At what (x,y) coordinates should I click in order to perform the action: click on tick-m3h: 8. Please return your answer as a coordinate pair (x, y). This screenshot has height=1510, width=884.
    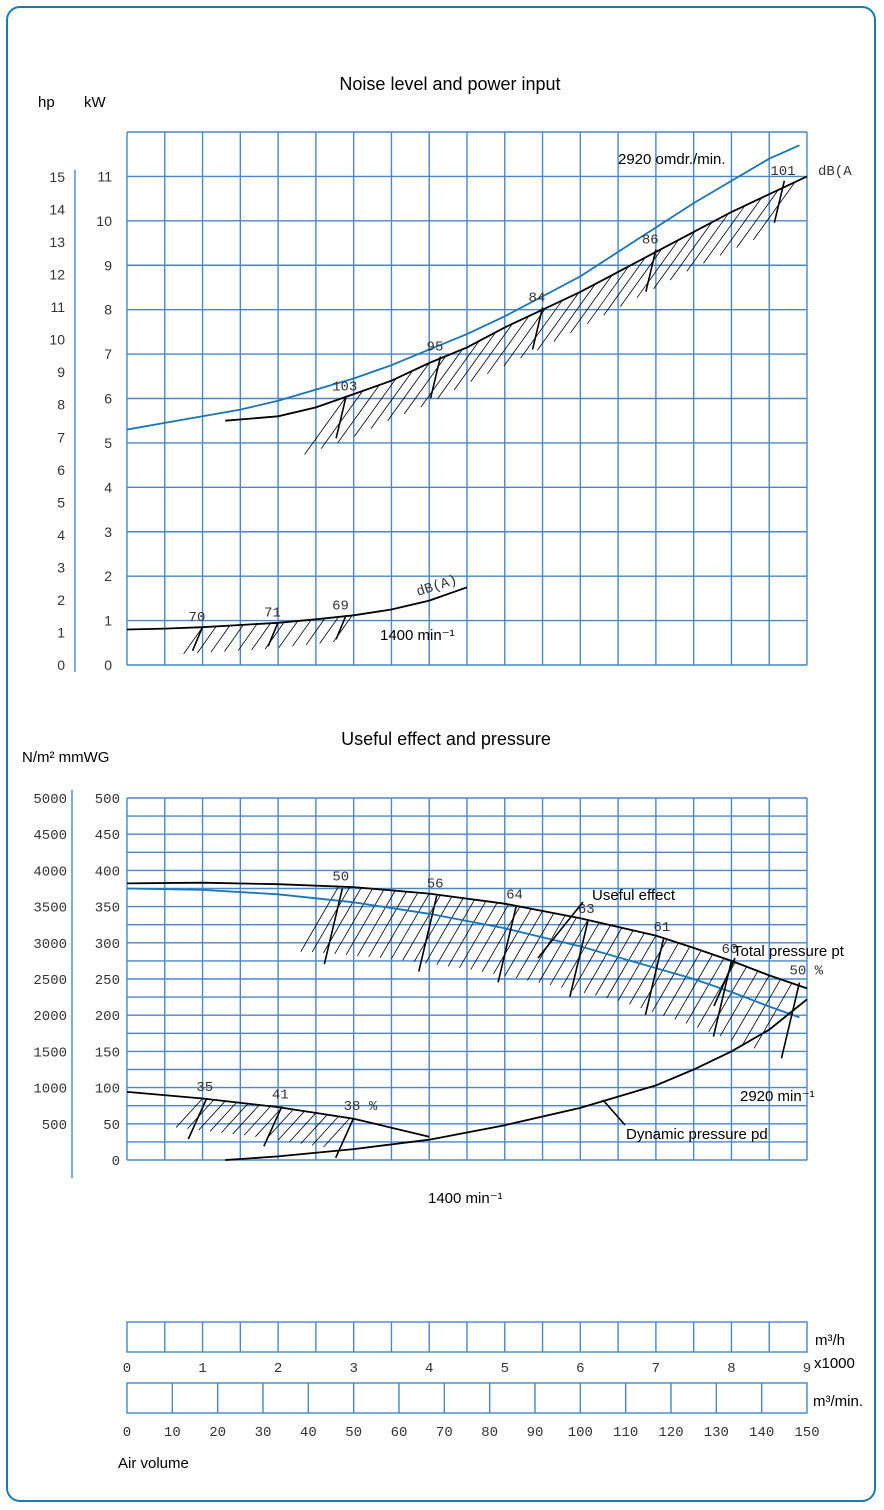
    Looking at the image, I should click on (731, 1369).